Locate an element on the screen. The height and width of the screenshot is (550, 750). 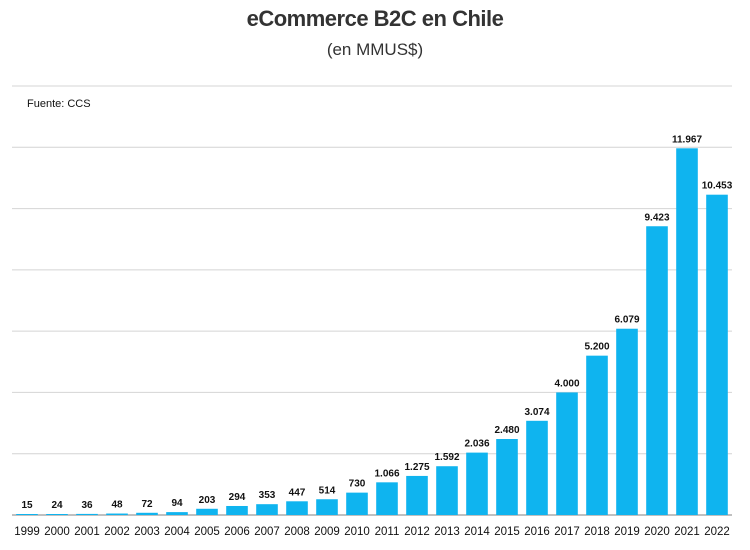
x-tick-label-2012: 2012 is located at coordinates (417, 532).